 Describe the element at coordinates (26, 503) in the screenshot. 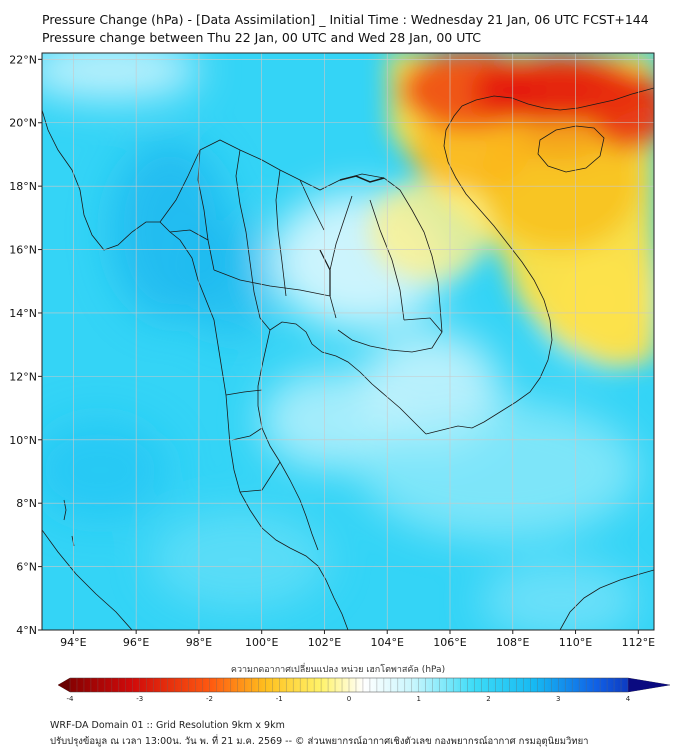

I see `lat-tick-label: 8°N` at that location.